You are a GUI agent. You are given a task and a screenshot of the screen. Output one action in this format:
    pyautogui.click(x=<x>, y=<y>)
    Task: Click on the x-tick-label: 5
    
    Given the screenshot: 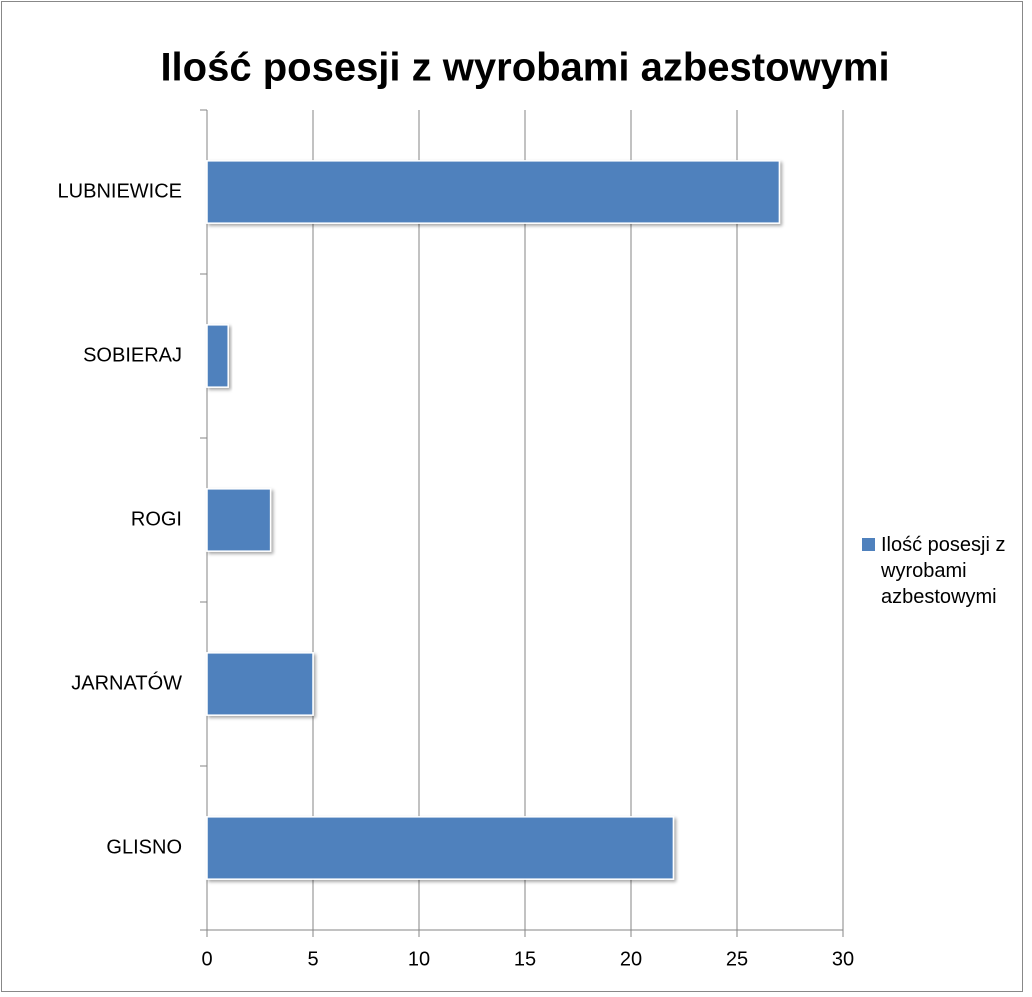 What is the action you would take?
    pyautogui.click(x=312, y=959)
    